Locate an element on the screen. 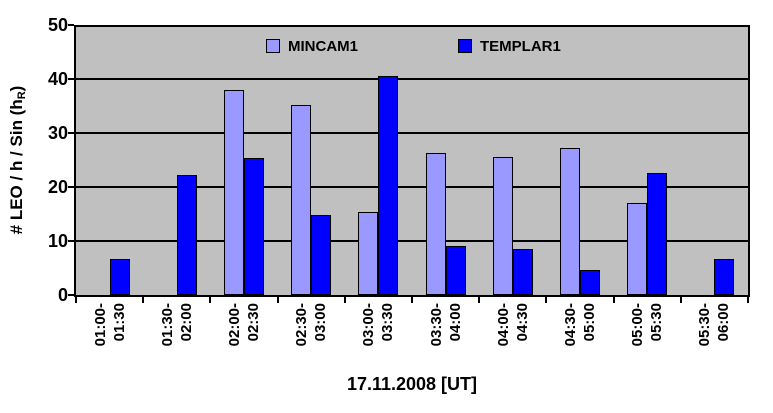 The image size is (773, 413). x-tick-label-9: 05:30- 06:00 is located at coordinates (714, 338).